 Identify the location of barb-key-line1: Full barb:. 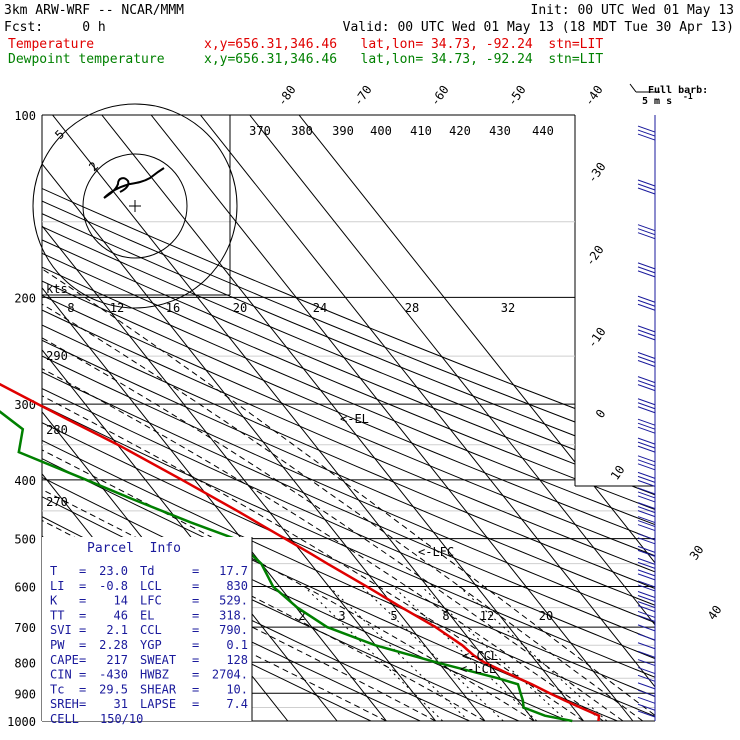
(678, 90).